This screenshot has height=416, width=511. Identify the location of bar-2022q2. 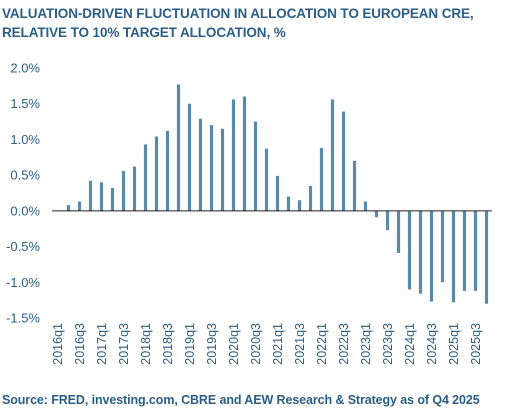
(332, 155).